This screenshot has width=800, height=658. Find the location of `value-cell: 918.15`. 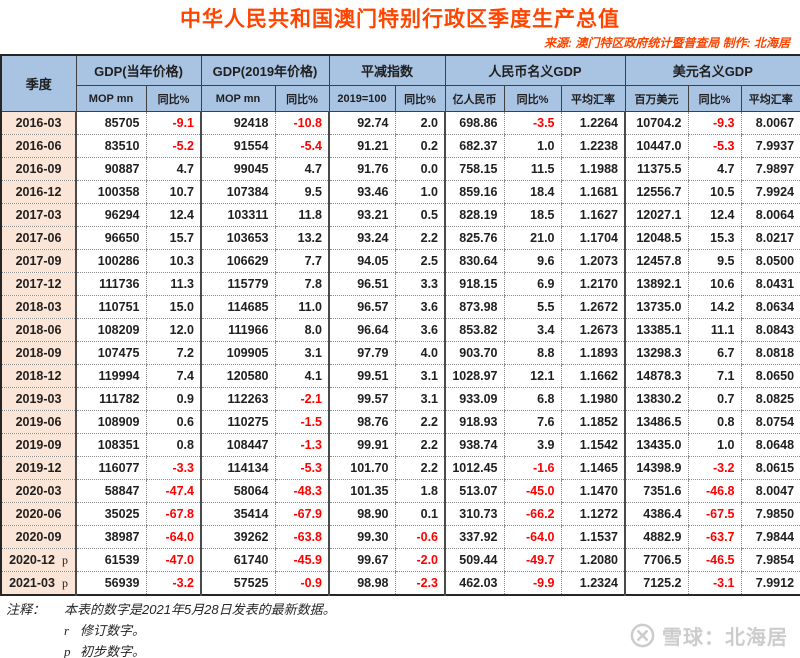

value-cell: 918.15 is located at coordinates (474, 284).